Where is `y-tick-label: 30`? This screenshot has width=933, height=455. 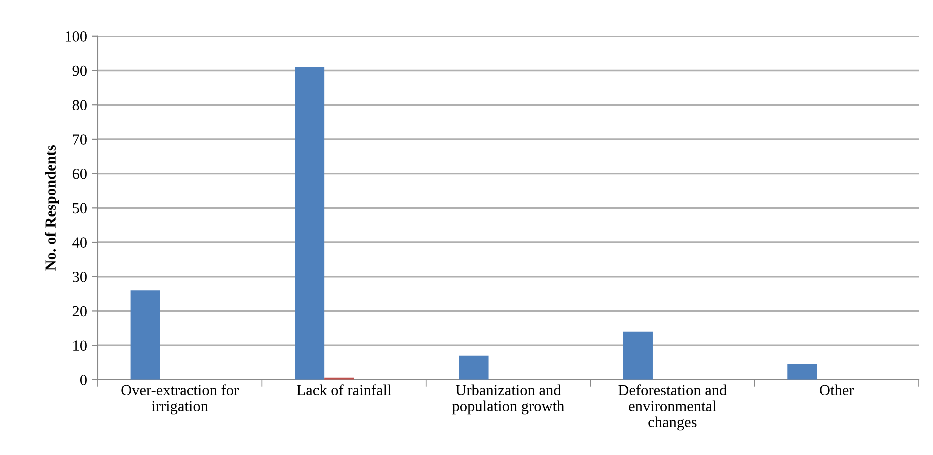
y-tick-label: 30 is located at coordinates (80, 277).